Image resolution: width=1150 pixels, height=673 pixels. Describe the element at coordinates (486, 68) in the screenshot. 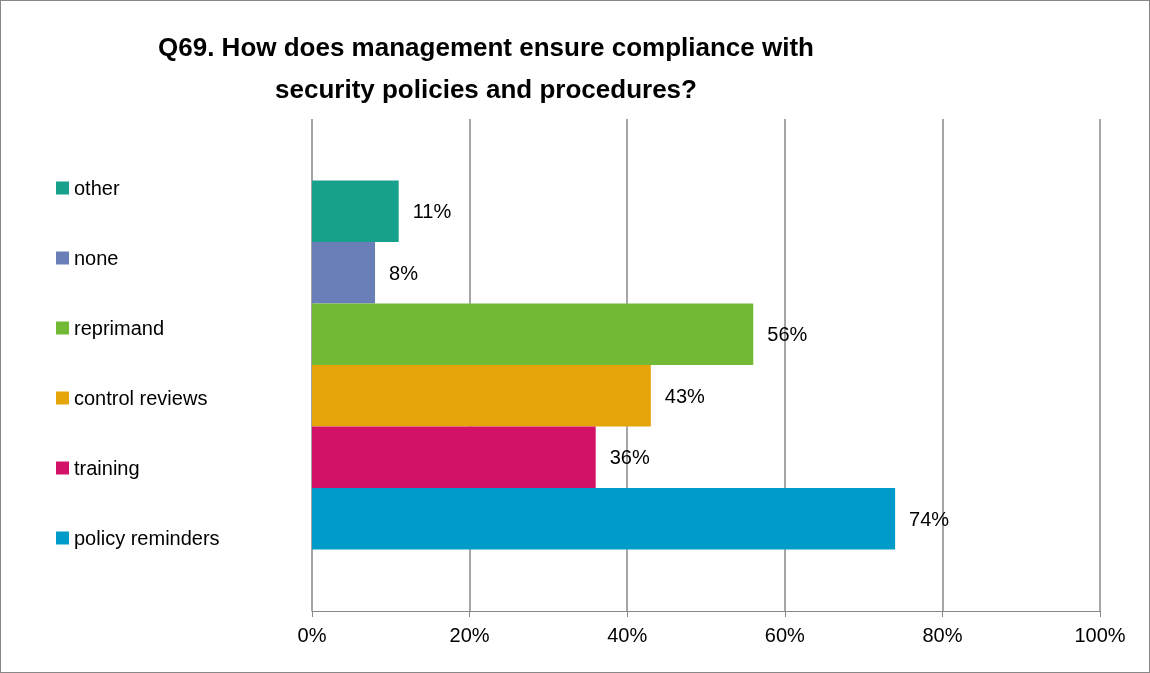

I see `chart-title: Q69. How does management ensure compliance with security policies and procedures?` at that location.